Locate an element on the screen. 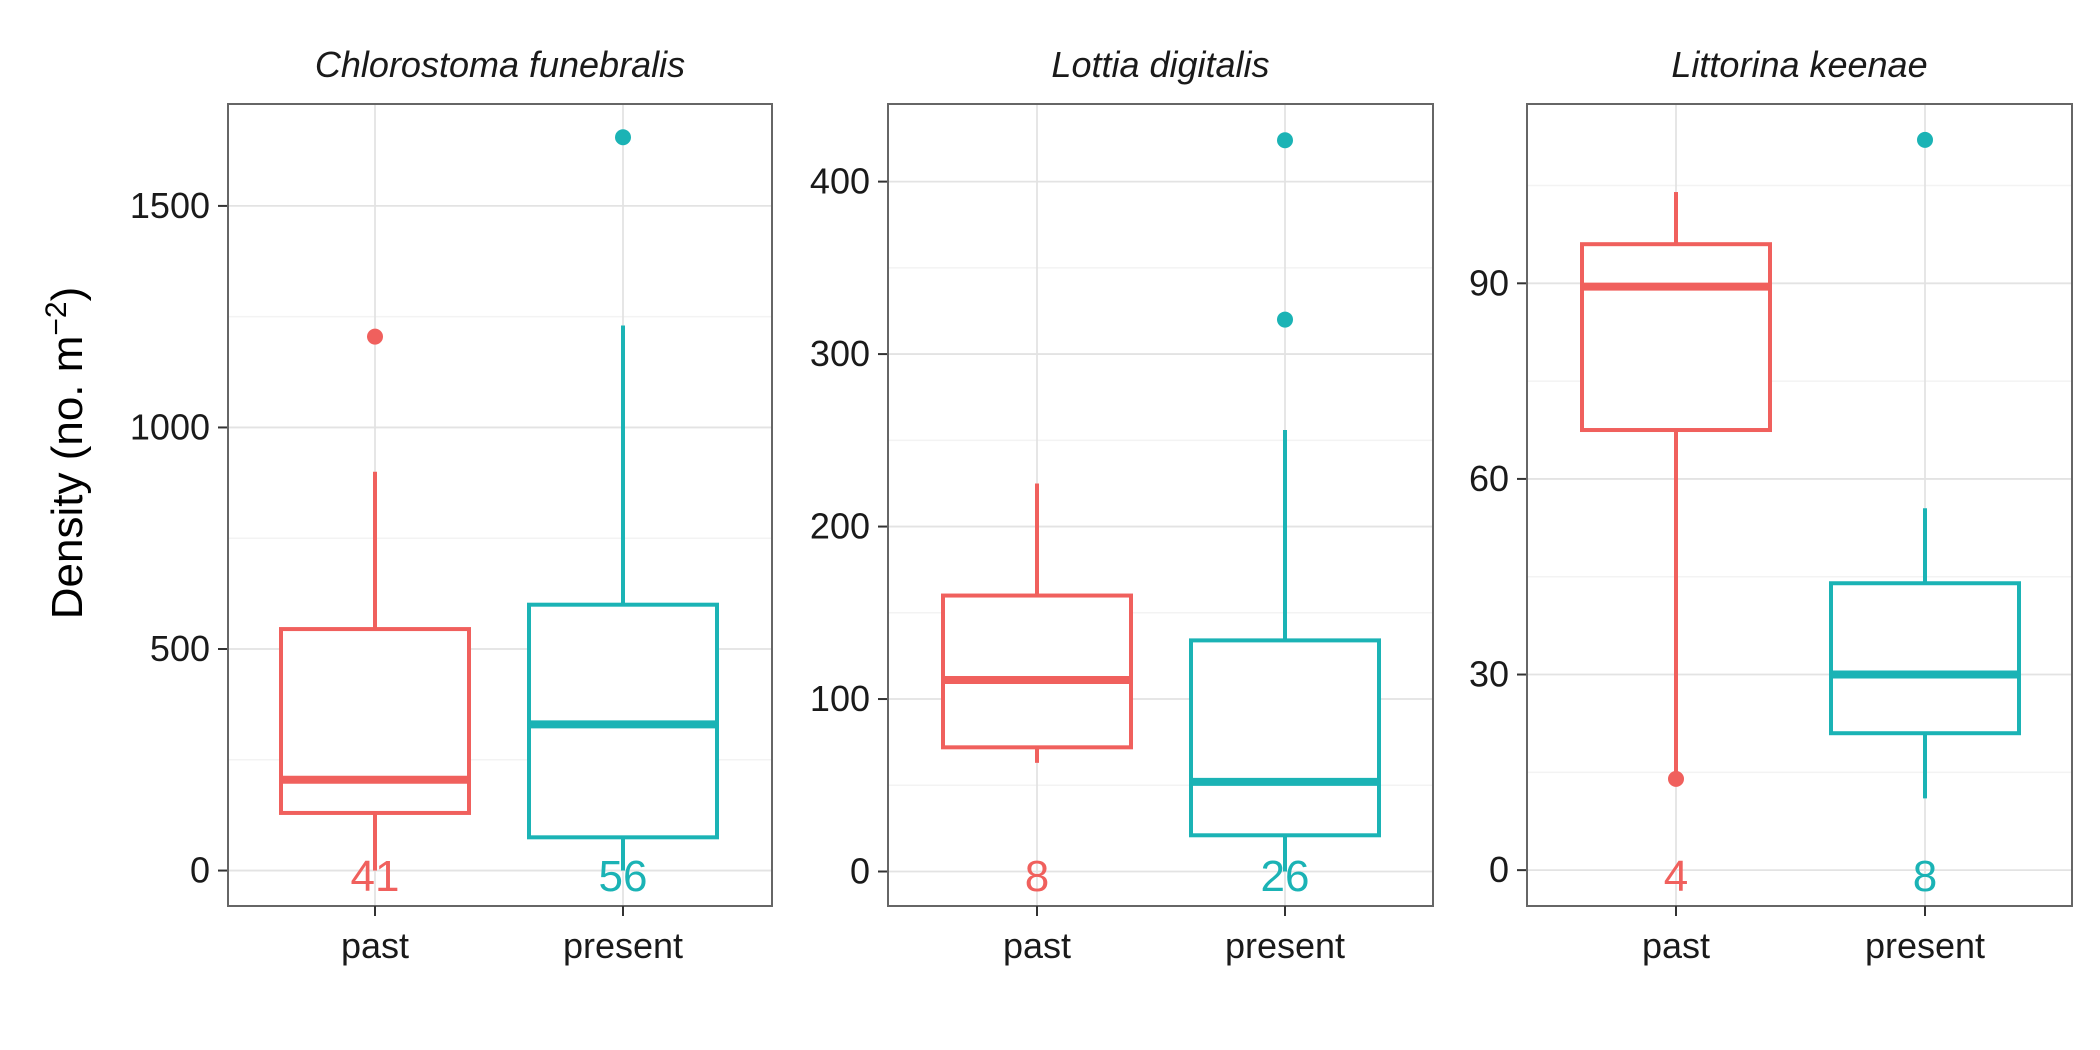 This screenshot has height=1050, width=2100. sample-size-label: 41 is located at coordinates (375, 876).